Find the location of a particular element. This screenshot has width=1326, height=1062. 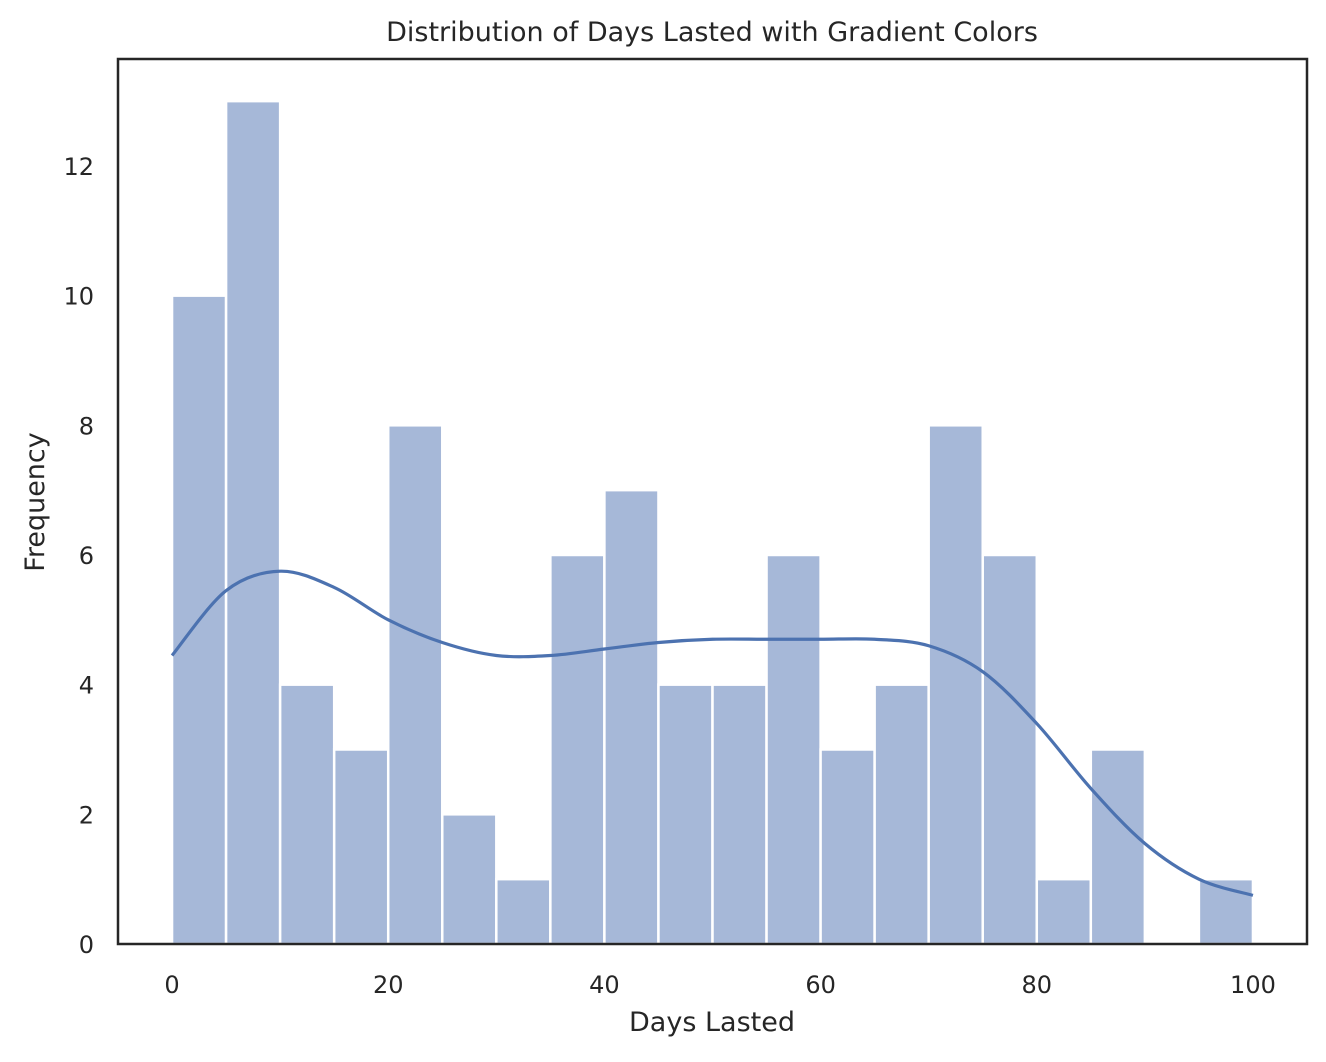

y-tick-label: 10 is located at coordinates (78, 297).